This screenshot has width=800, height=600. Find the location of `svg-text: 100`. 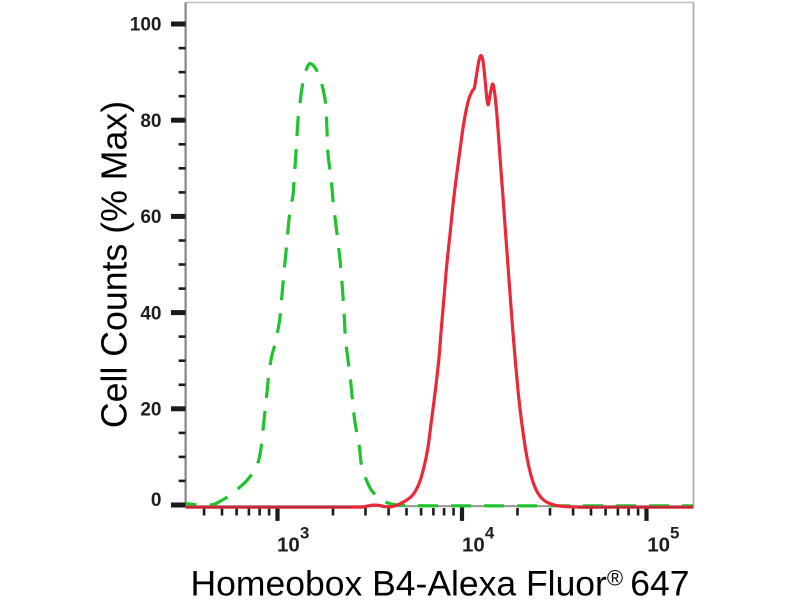

svg-text: 100 is located at coordinates (146, 25).